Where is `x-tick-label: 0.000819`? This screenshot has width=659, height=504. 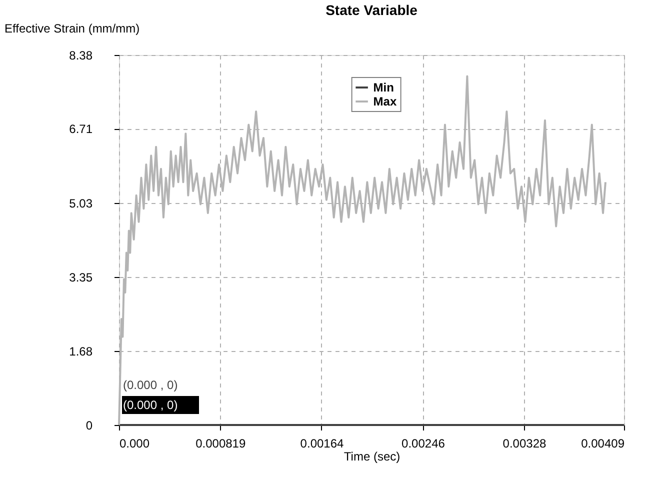
x-tick-label: 0.000819 is located at coordinates (221, 443).